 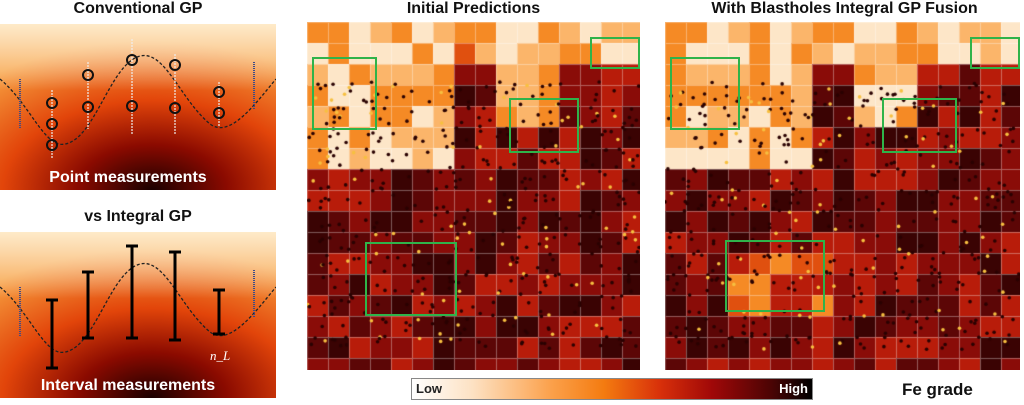 I want to click on n-l-annotation: n_L, so click(x=220, y=355).